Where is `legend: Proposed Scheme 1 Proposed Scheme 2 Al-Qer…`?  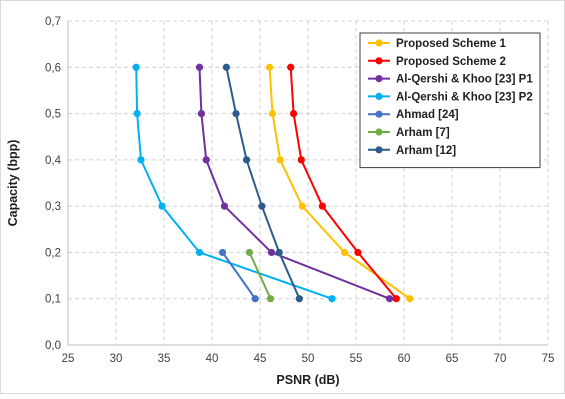 legend: Proposed Scheme 1 Proposed Scheme 2 Al-Qer… is located at coordinates (450, 100).